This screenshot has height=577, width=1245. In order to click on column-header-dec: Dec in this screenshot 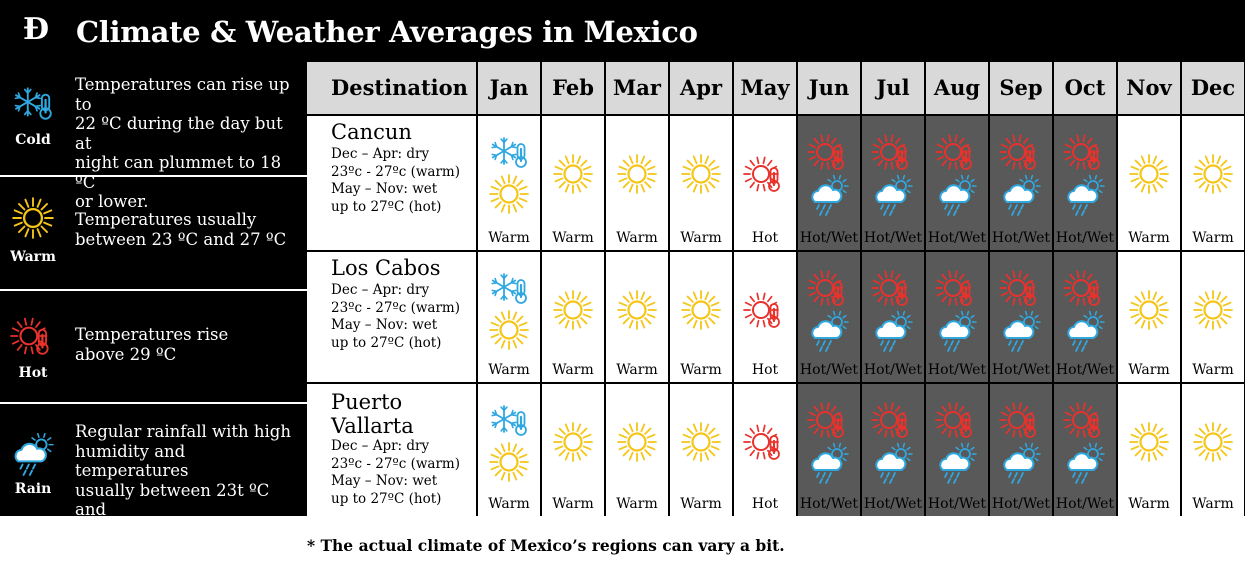, I will do `click(1213, 88)`.